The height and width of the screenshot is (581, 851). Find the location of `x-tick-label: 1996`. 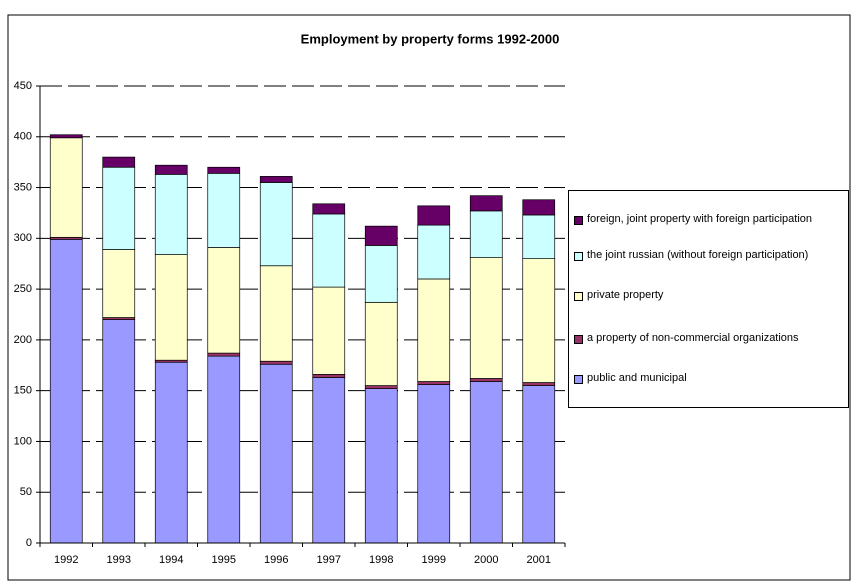

x-tick-label: 1996 is located at coordinates (276, 560).